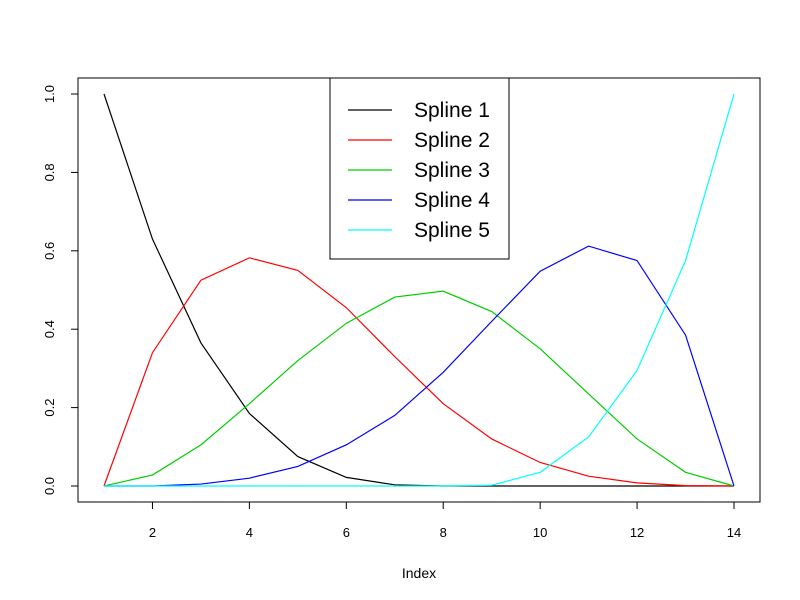 This screenshot has width=800, height=600. Describe the element at coordinates (60, 290) in the screenshot. I see `y-axis: 0.0 0.2 0.4 0.6 0.8 1.0` at that location.